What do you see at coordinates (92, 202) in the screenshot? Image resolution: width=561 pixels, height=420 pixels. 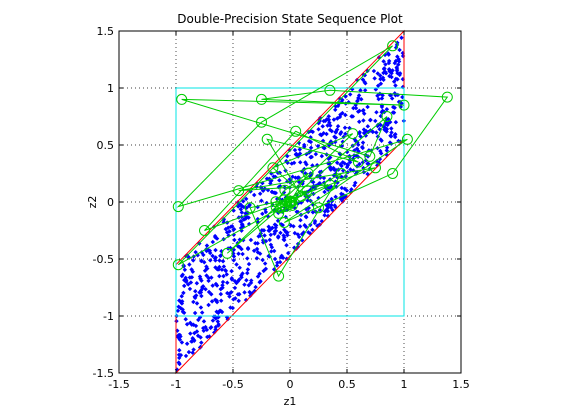 I see `y-axis-label: z2` at bounding box center [92, 202].